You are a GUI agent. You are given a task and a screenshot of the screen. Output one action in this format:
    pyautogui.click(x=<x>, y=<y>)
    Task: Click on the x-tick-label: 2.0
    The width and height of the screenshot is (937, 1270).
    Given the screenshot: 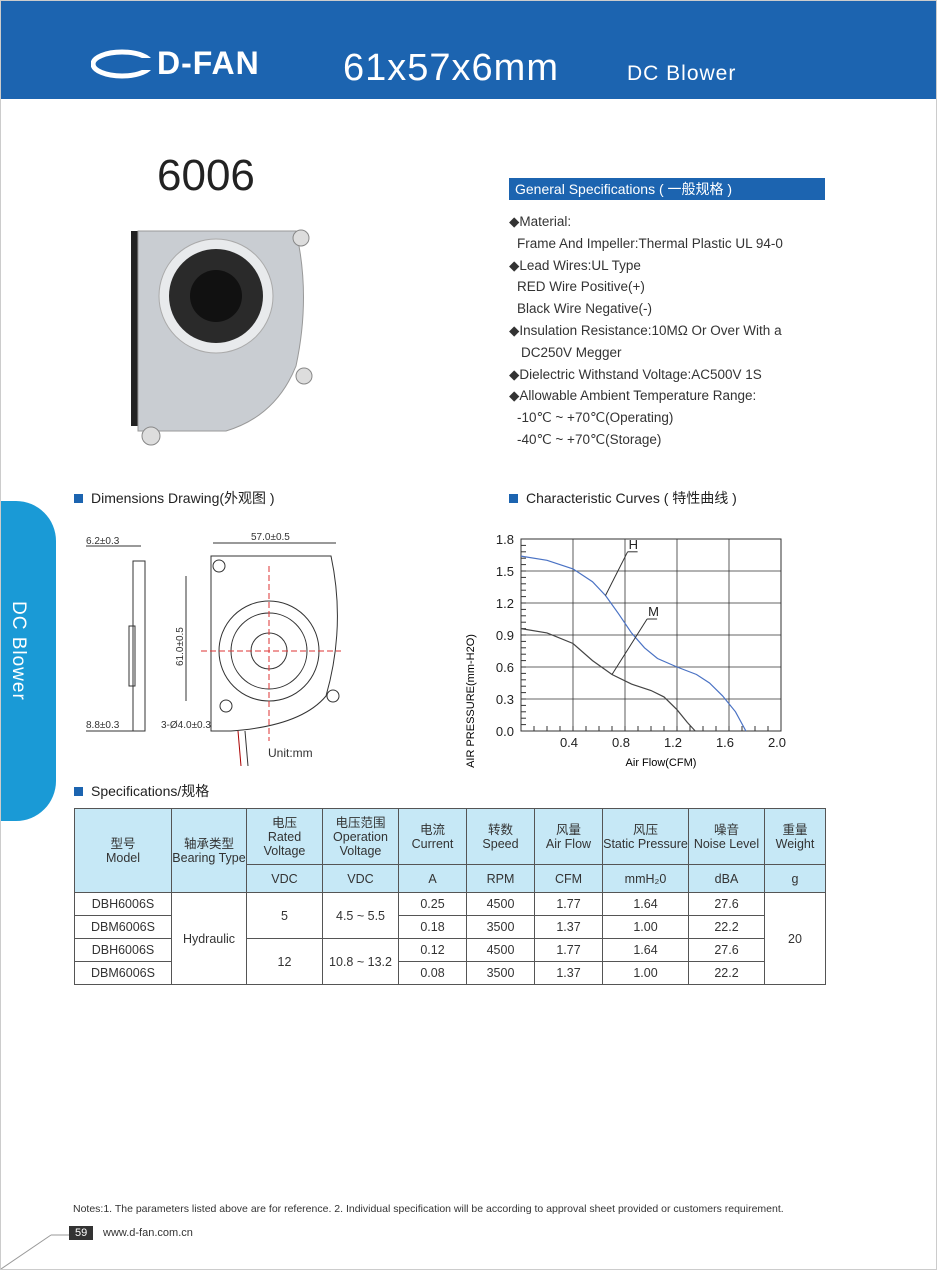 What is the action you would take?
    pyautogui.click(x=777, y=742)
    